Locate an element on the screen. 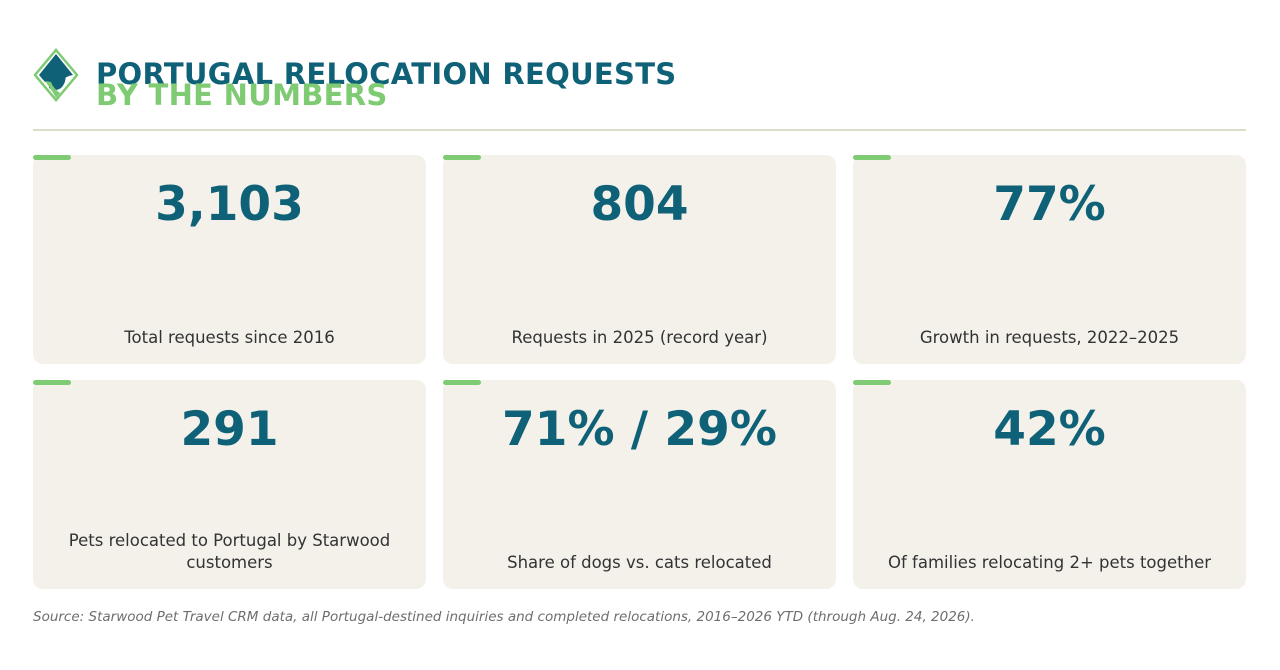 The width and height of the screenshot is (1280, 670). stat-card-total-requests: 3,103 Total requests since 2016 is located at coordinates (229, 259).